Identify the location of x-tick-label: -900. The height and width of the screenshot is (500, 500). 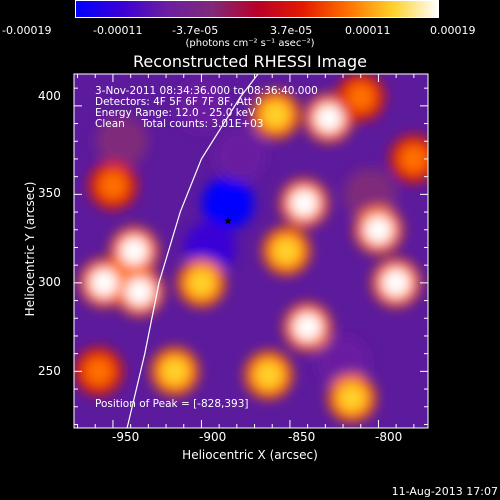
(213, 437).